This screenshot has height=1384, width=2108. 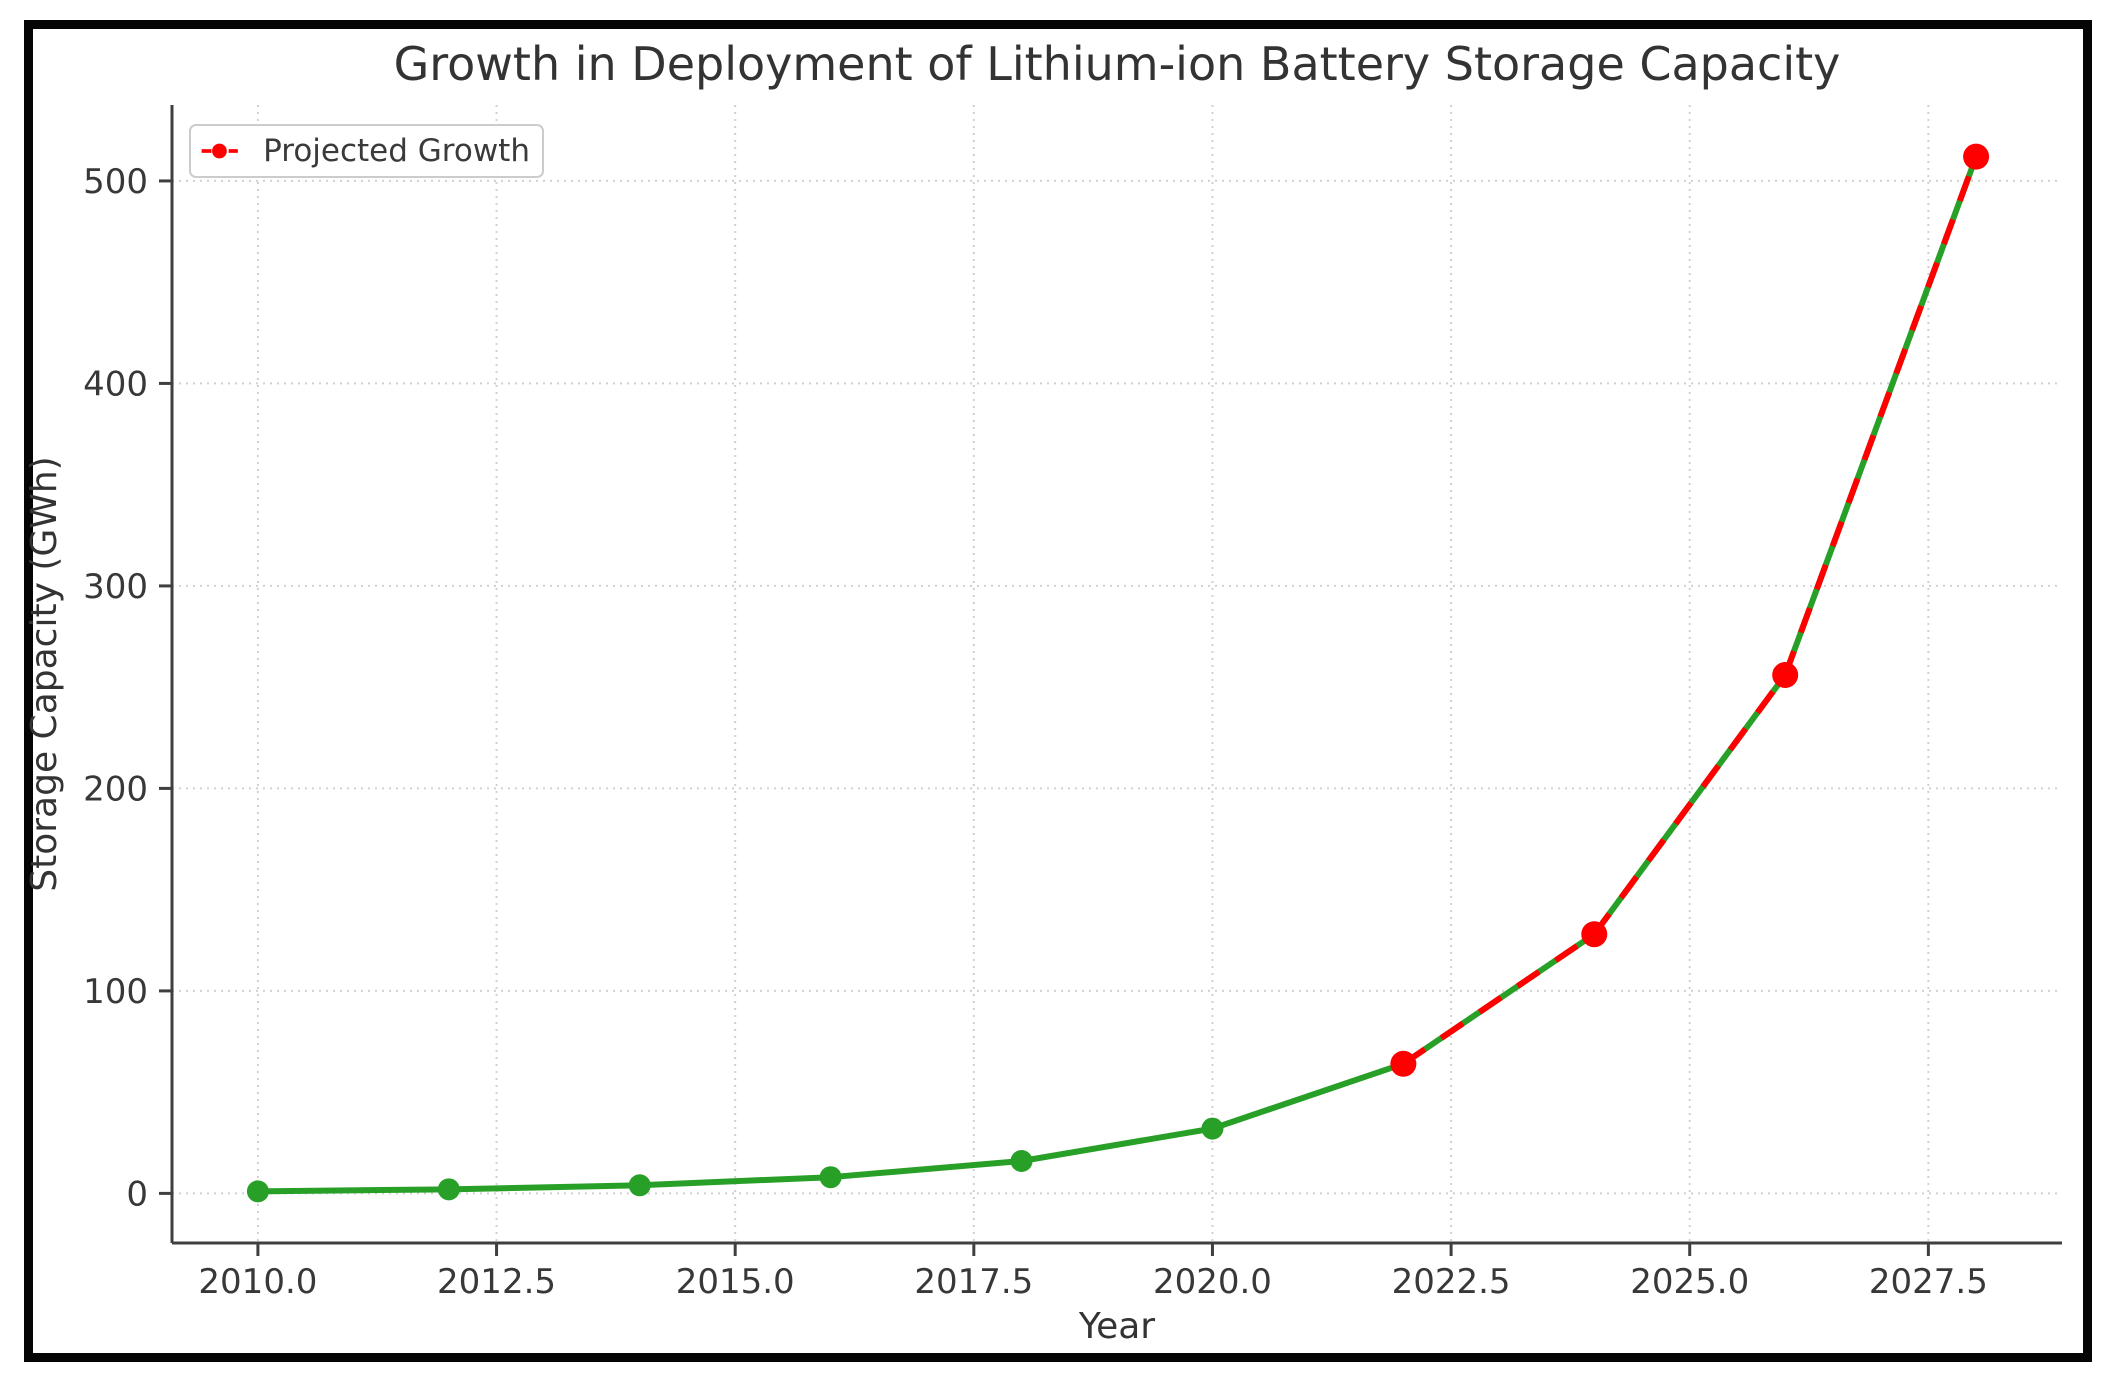 I want to click on legend-label: Projected Growth, so click(x=396, y=151).